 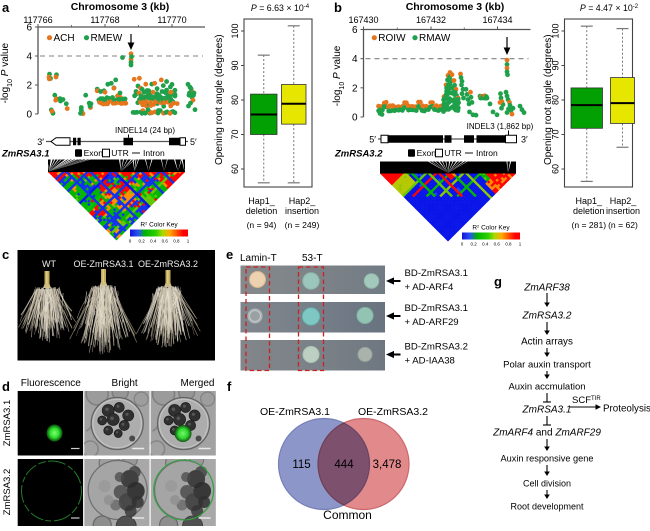 I want to click on svg-text: Cell division, so click(x=547, y=484).